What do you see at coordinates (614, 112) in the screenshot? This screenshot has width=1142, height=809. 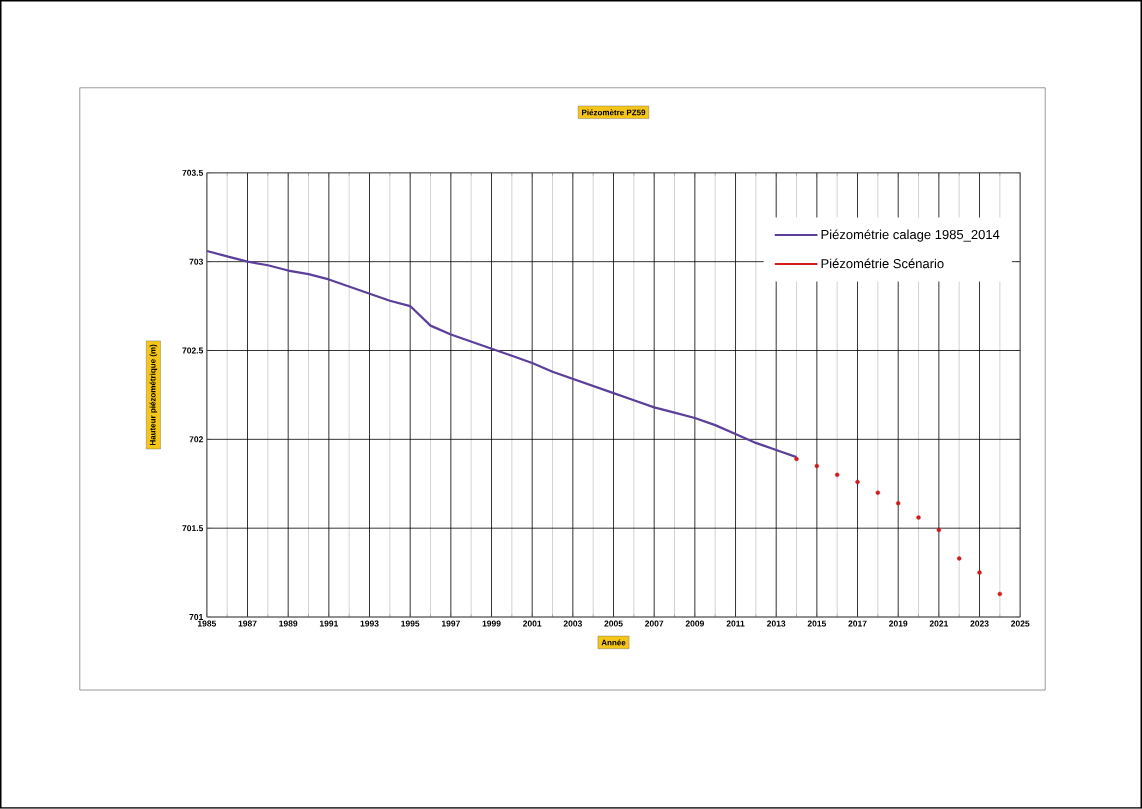 I see `chart-title: Piézomètre PZ59` at bounding box center [614, 112].